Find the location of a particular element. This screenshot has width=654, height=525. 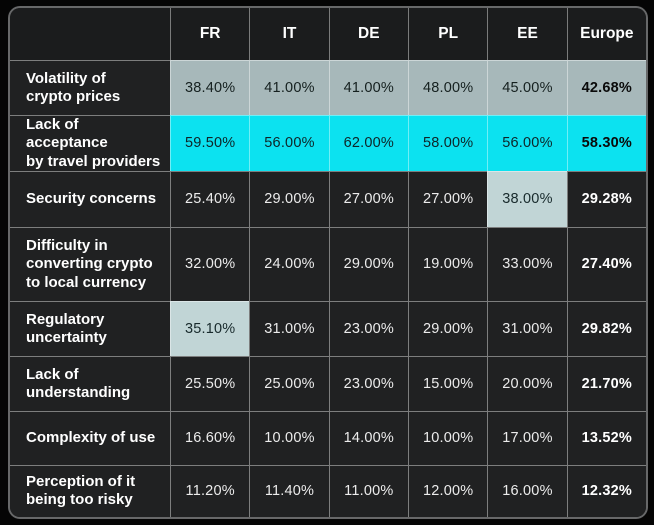

header-row: FR IT DE PL EE Europe is located at coordinates (328, 34).